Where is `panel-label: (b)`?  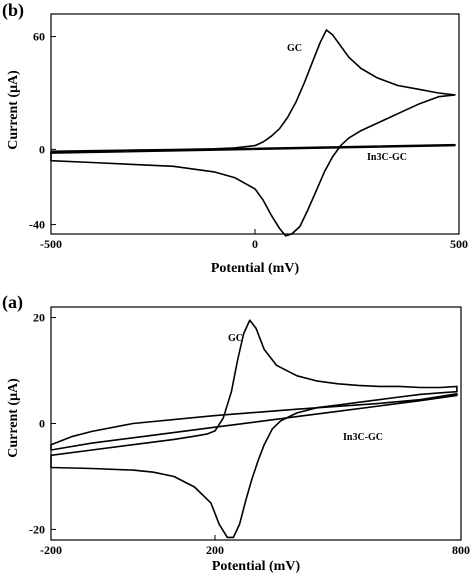 panel-label: (b) is located at coordinates (13, 10).